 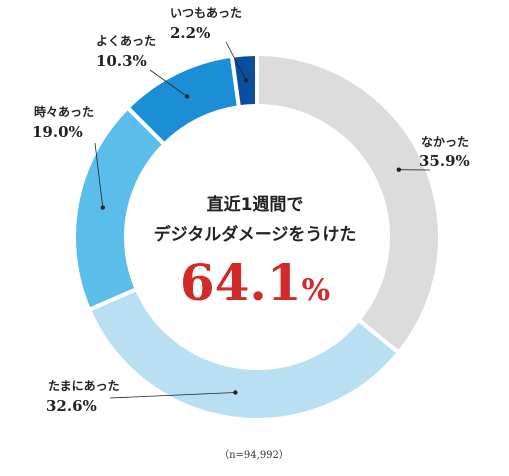 What do you see at coordinates (64, 111) in the screenshot?
I see `slice-label-tokidoki: 時々あった` at bounding box center [64, 111].